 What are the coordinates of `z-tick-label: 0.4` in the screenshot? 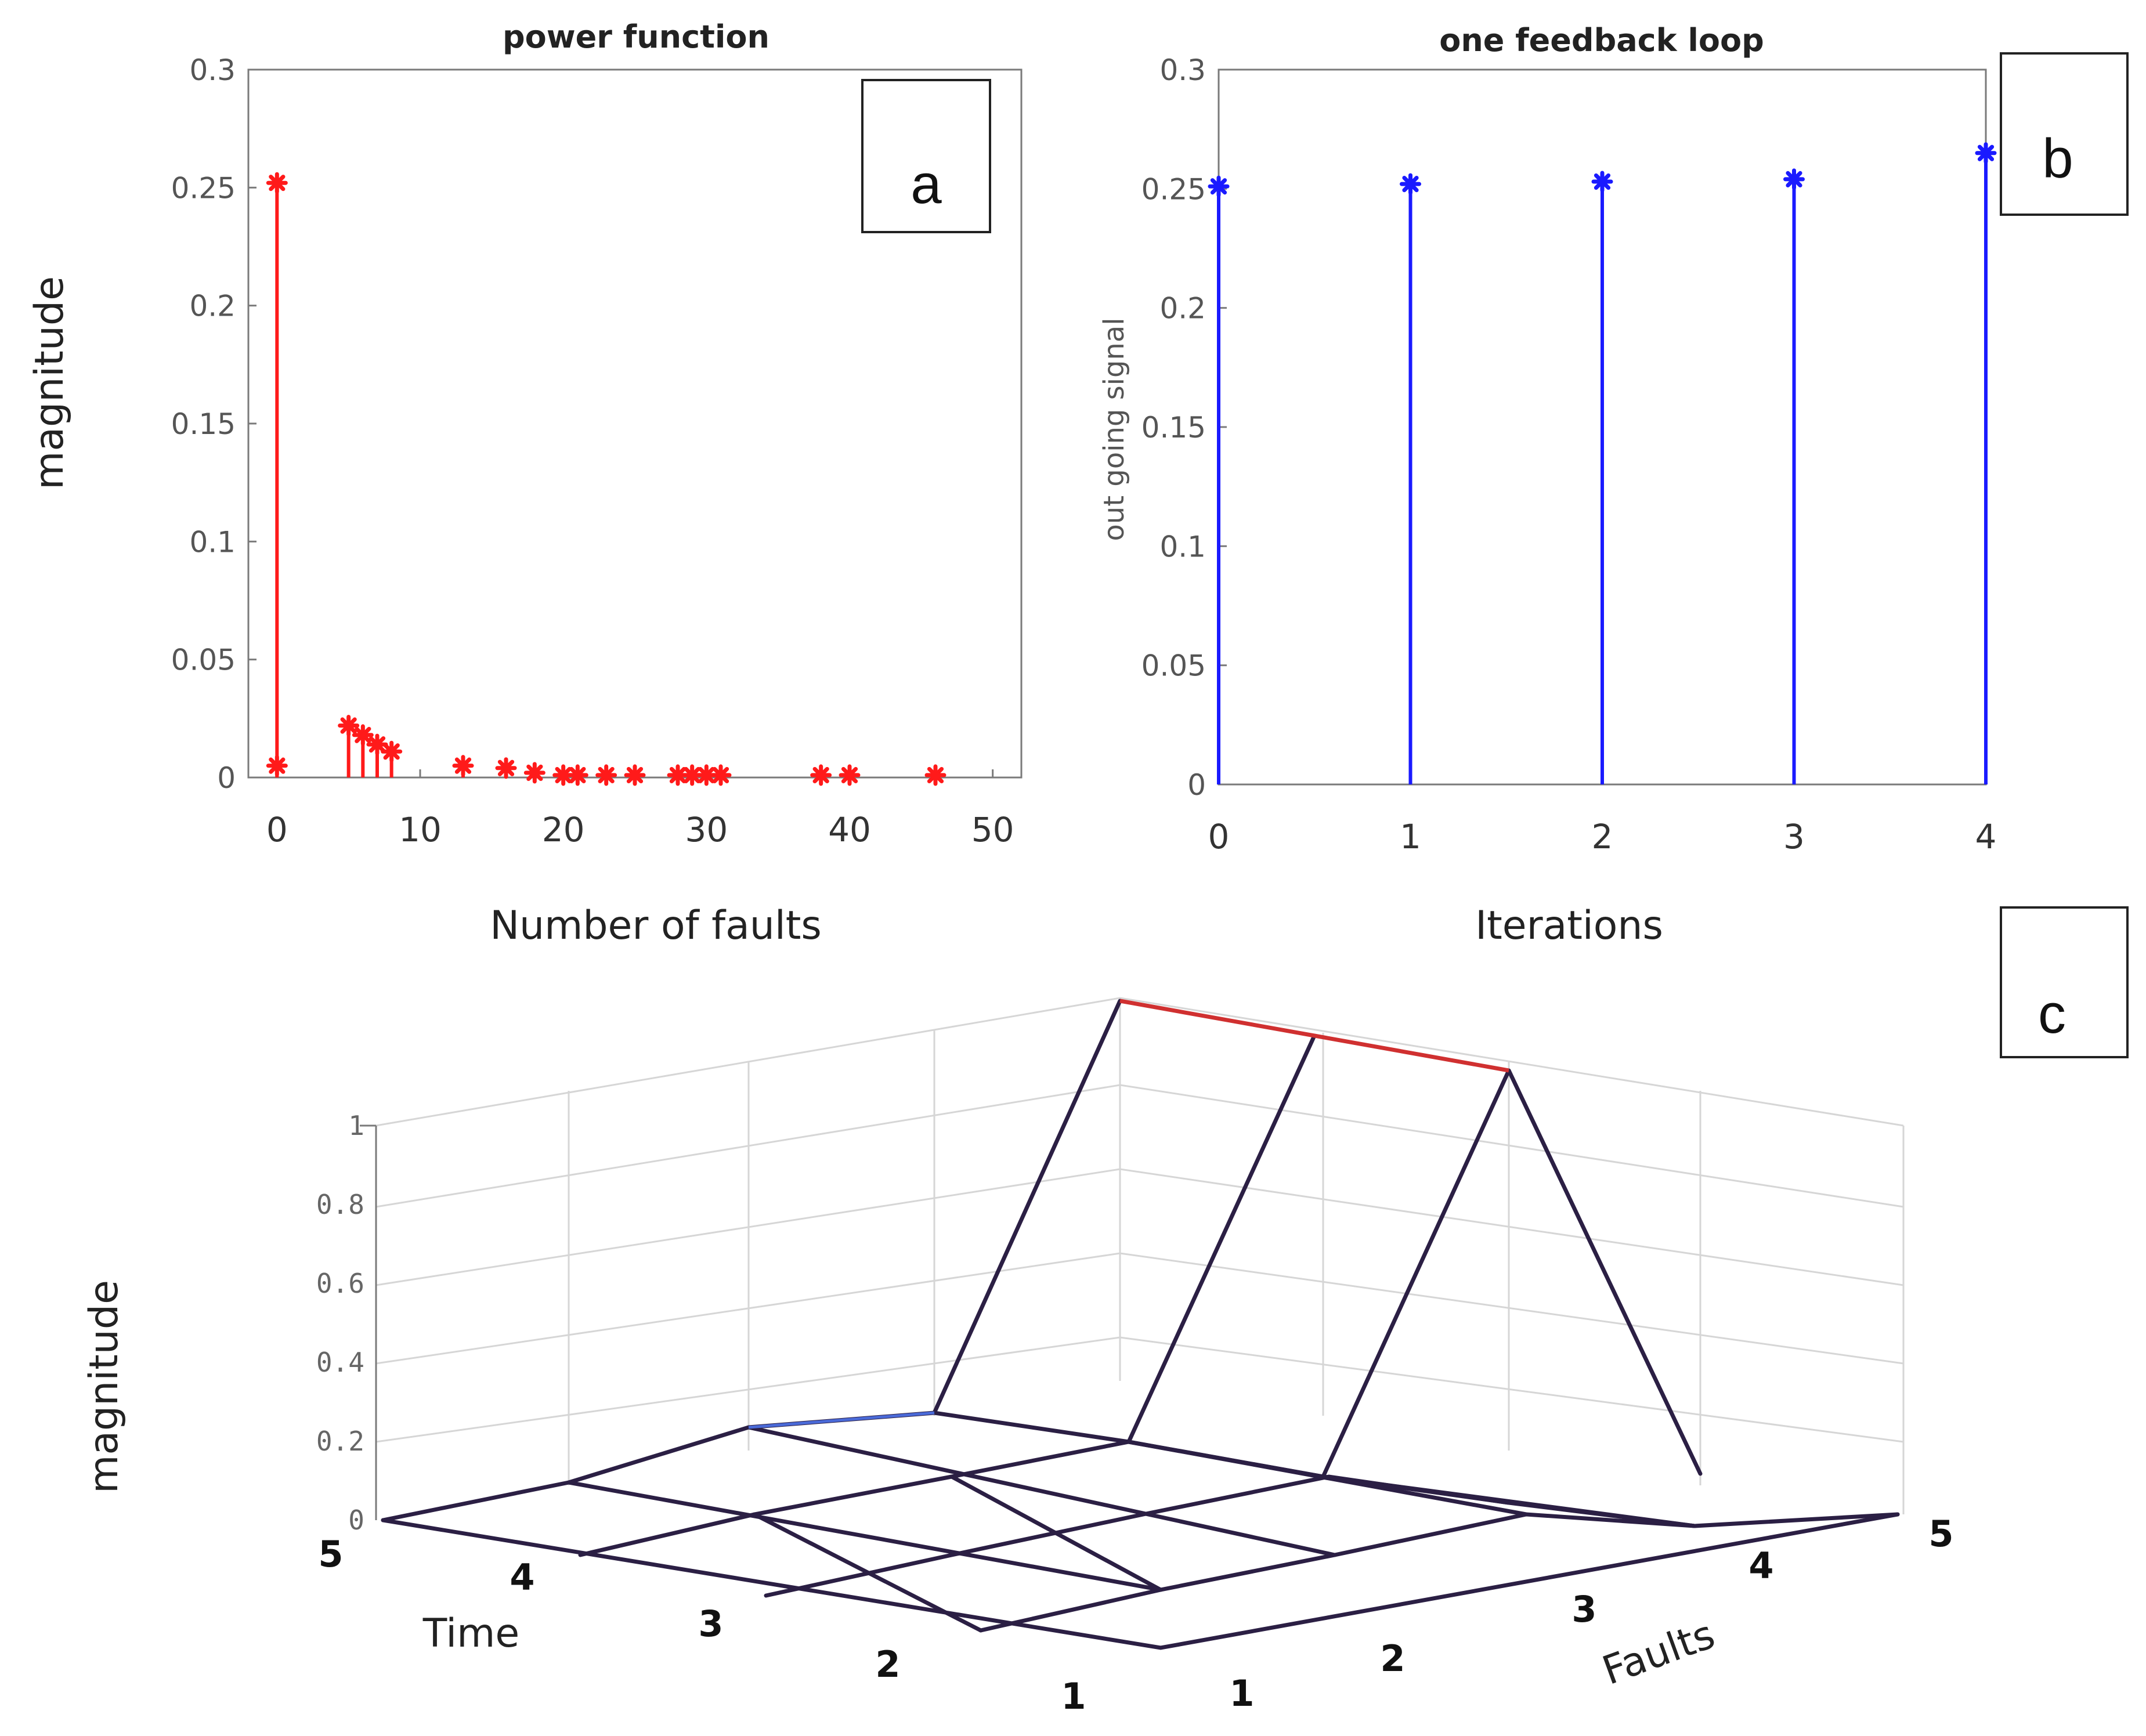 It's located at (340, 1362).